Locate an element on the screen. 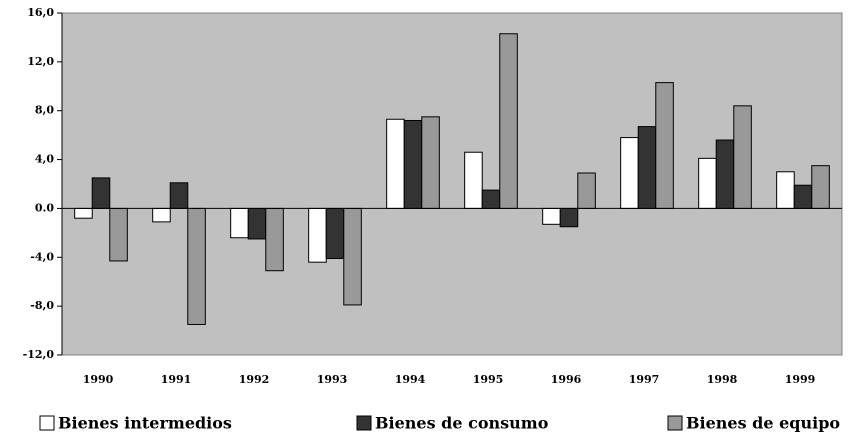 The width and height of the screenshot is (848, 437). x-tick-label: 1992 is located at coordinates (254, 379).